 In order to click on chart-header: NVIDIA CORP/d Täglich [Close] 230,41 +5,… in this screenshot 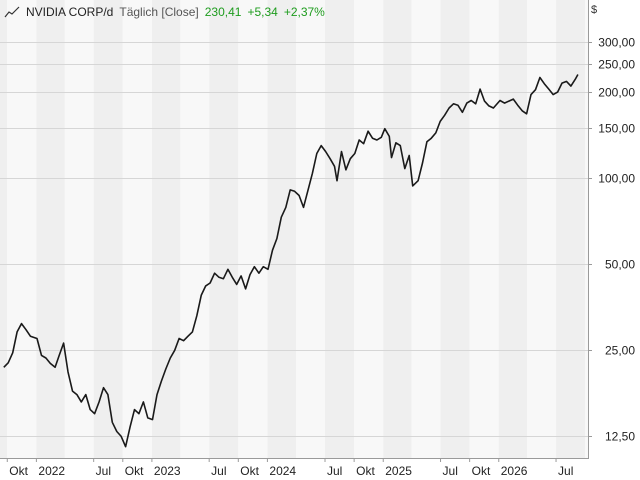, I will do `click(164, 12)`.